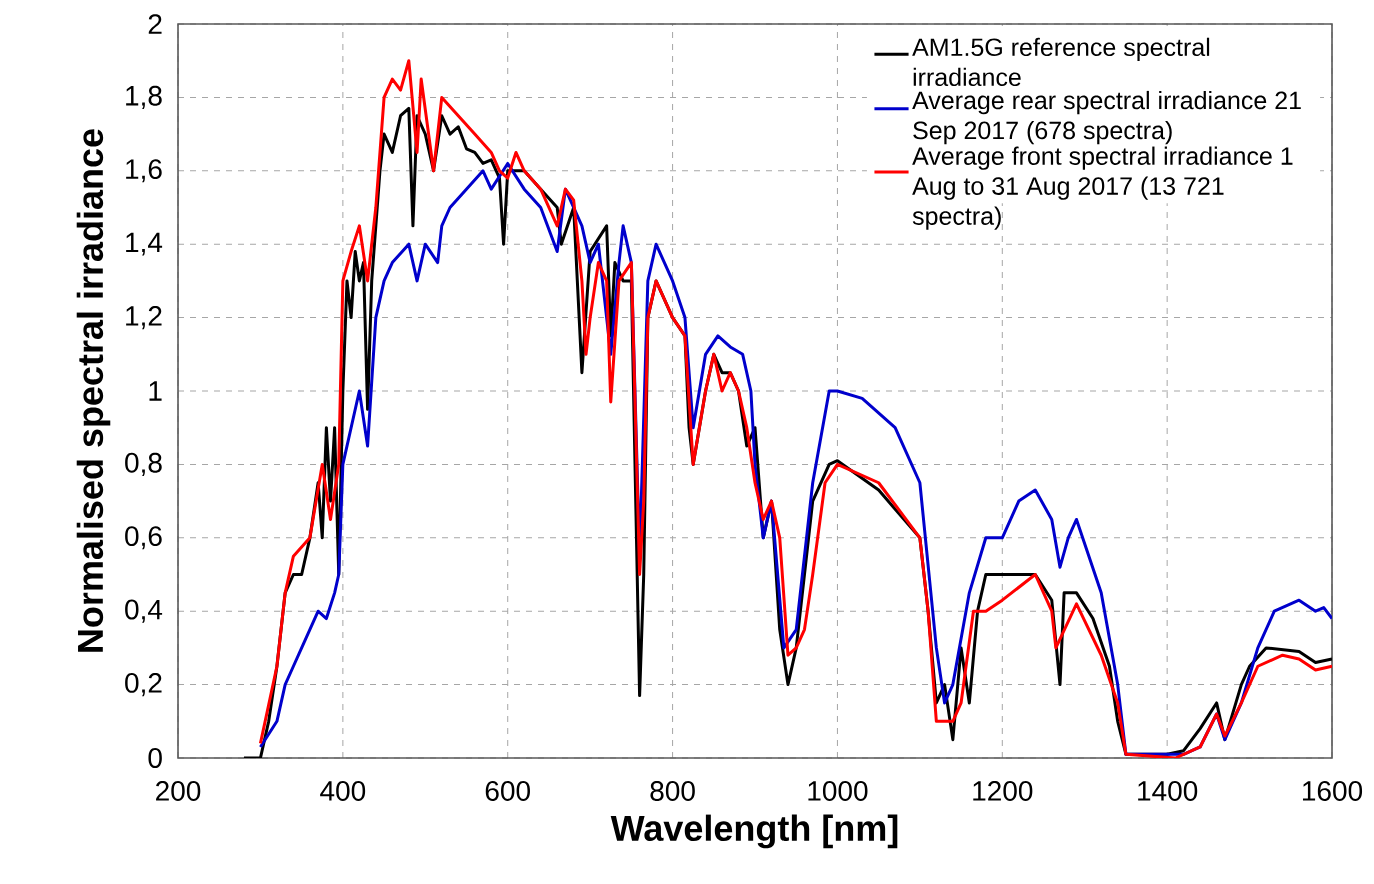 The height and width of the screenshot is (884, 1374). What do you see at coordinates (178, 791) in the screenshot?
I see `x-tick-label: 200` at bounding box center [178, 791].